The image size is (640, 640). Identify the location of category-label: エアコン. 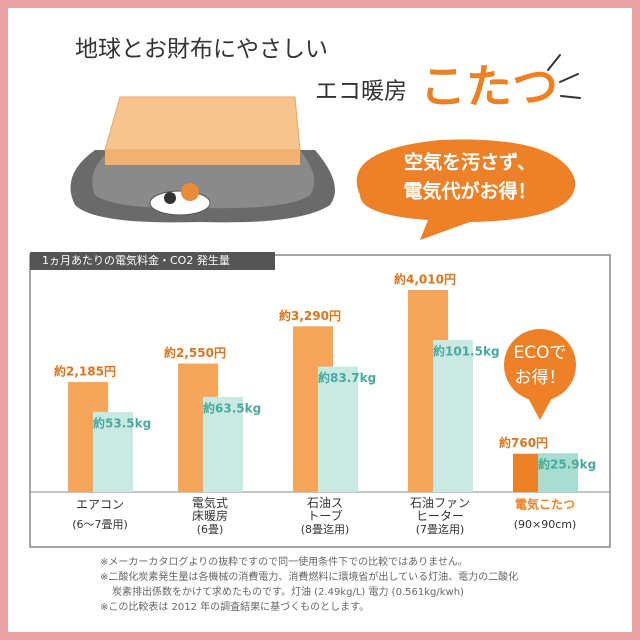
(100, 505).